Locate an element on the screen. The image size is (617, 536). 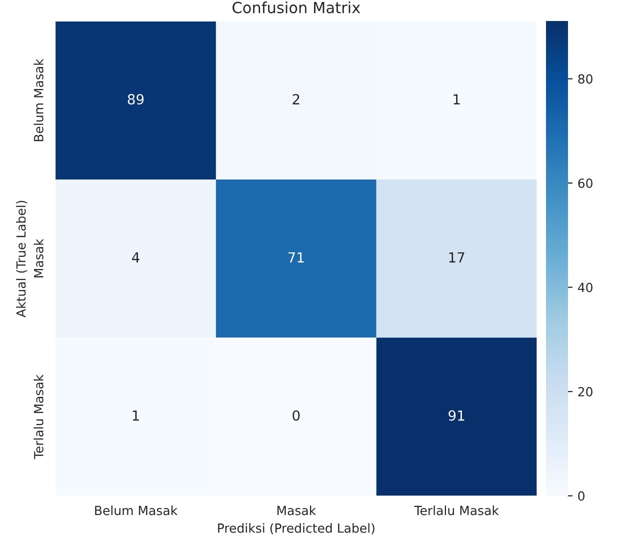
data-label: 17 is located at coordinates (456, 257).